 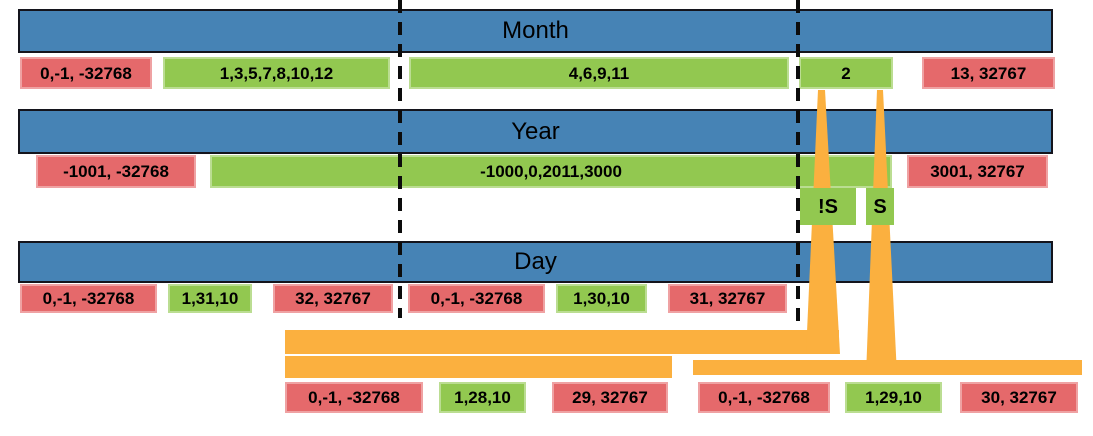 I want to click on feb-nonleap-partition-valid: 1,28,10, so click(x=482, y=397).